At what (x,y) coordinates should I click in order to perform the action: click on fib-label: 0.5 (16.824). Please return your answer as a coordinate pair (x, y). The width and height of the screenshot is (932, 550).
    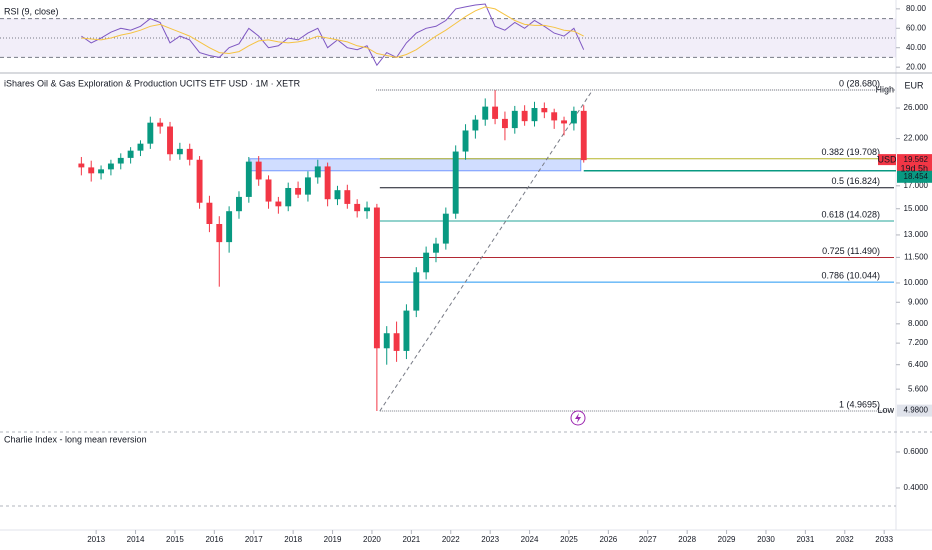
    Looking at the image, I should click on (855, 181).